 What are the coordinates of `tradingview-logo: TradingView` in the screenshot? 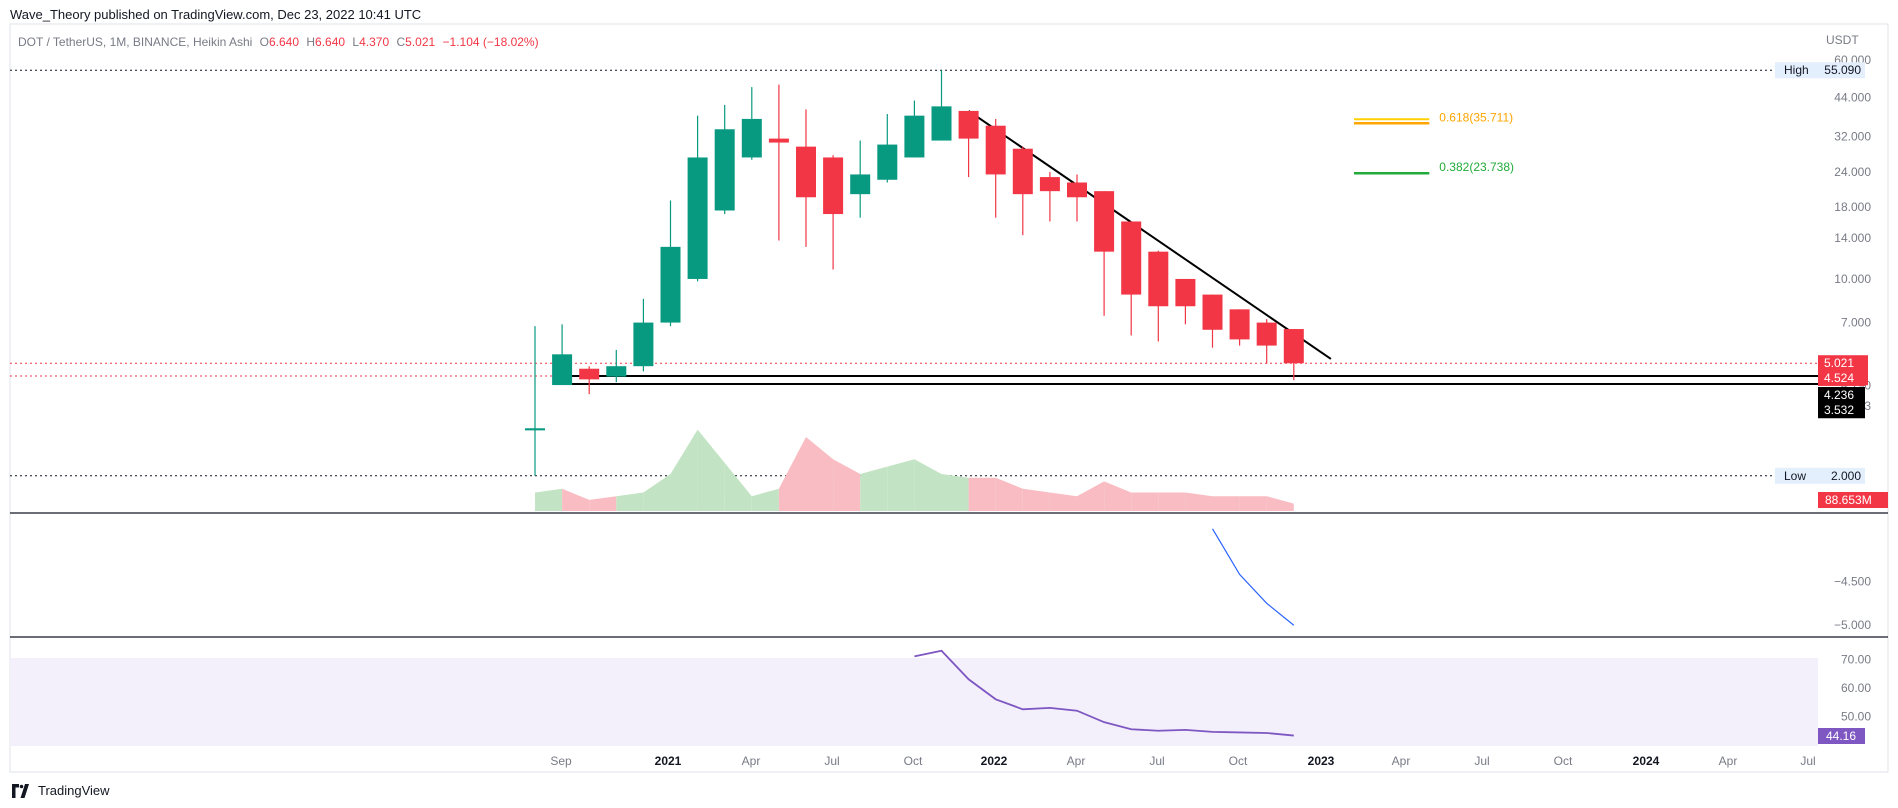 It's located at (60, 790).